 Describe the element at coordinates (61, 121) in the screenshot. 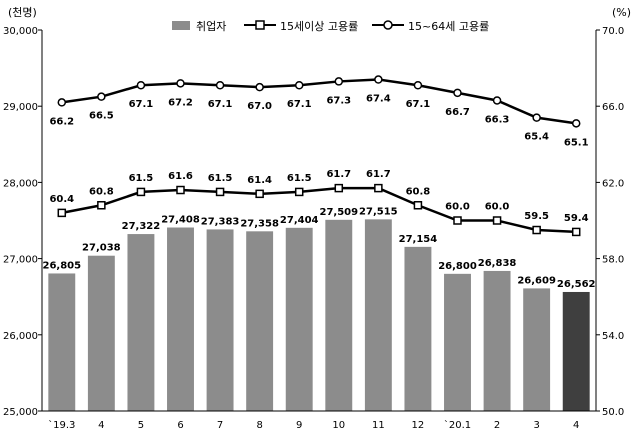

I see `series-value-label: 66.2` at that location.